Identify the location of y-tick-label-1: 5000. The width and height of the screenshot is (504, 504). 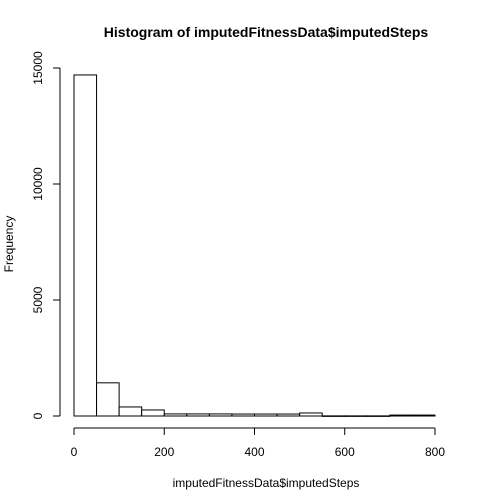
(38, 299).